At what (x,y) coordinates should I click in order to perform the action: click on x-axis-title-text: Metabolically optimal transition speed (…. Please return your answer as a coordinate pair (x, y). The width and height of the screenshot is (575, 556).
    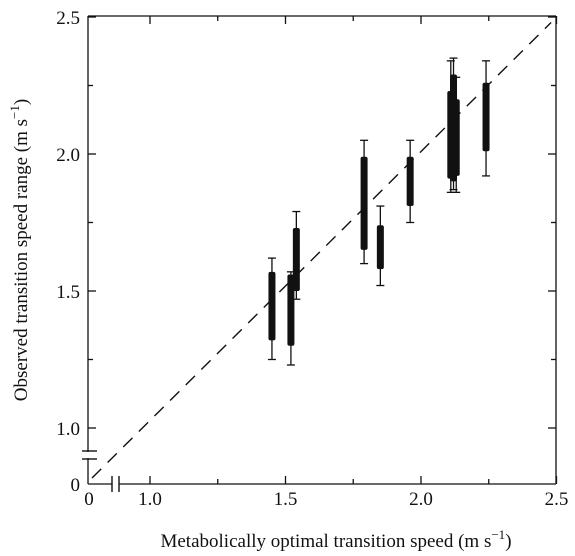
    Looking at the image, I should click on (325, 541).